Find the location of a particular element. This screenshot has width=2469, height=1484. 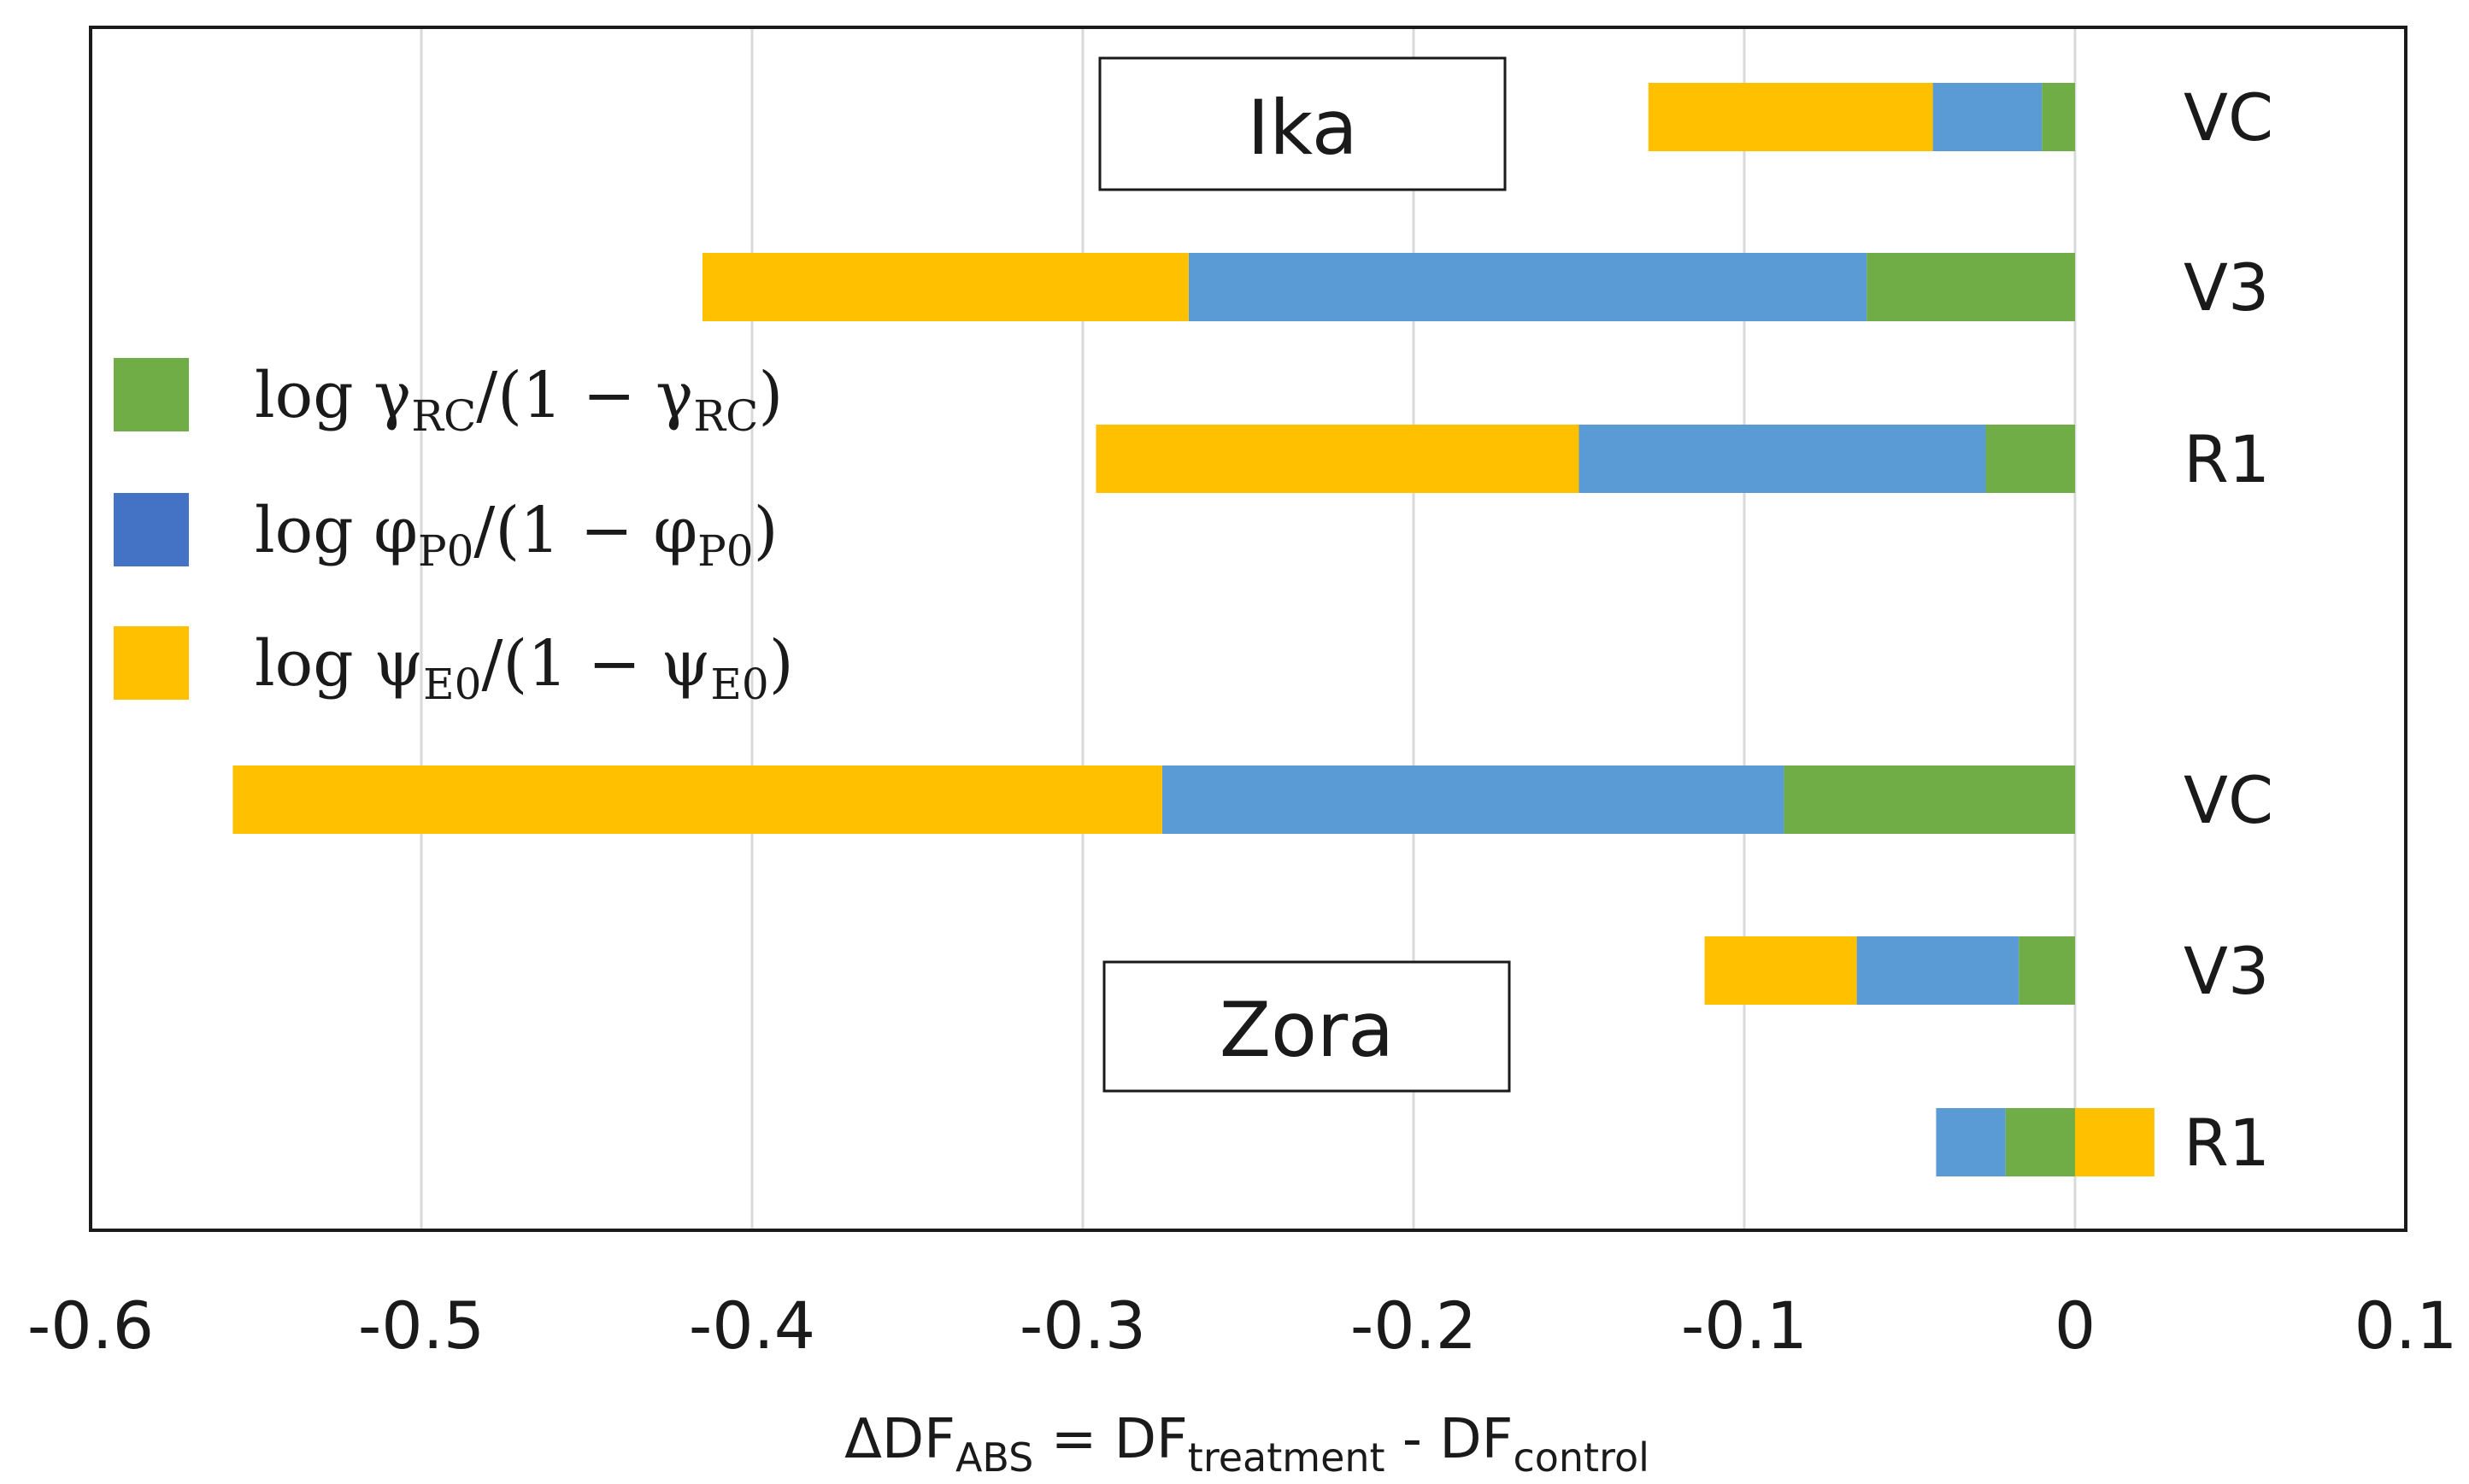

legend-label-psi: log ψE0/(1 − ψE0) is located at coordinates (524, 668).